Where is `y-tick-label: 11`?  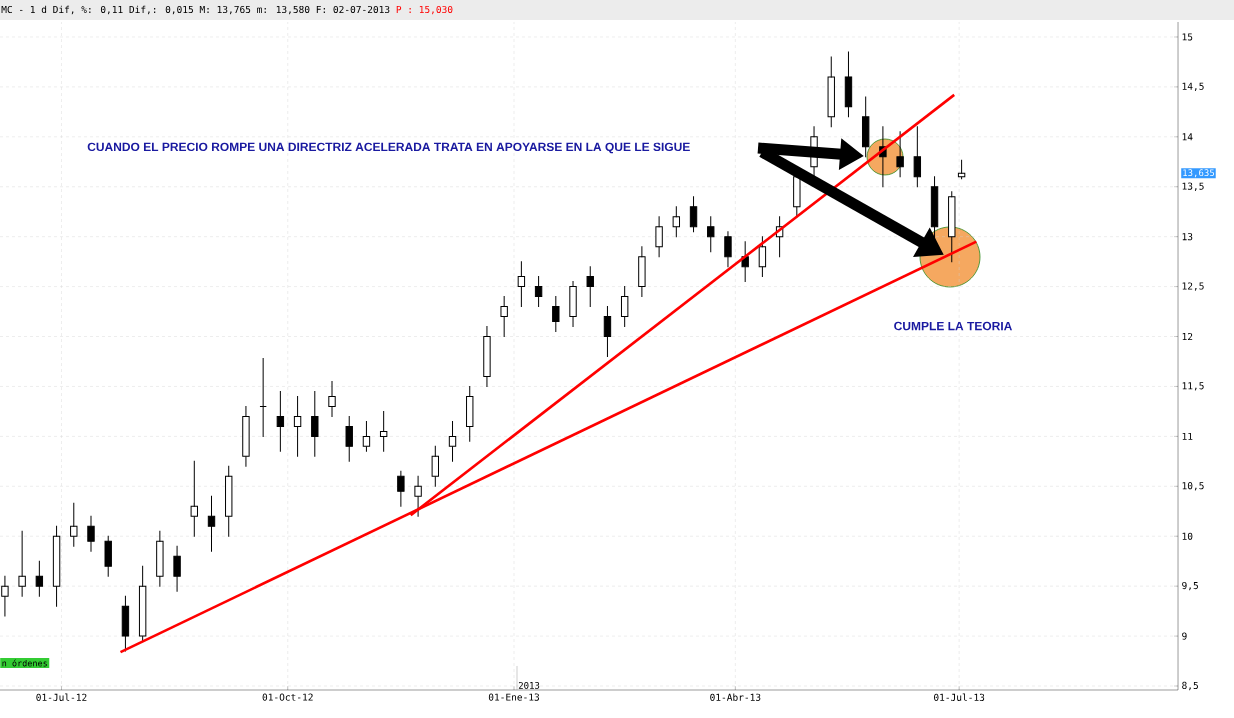
y-tick-label: 11 is located at coordinates (1187, 436).